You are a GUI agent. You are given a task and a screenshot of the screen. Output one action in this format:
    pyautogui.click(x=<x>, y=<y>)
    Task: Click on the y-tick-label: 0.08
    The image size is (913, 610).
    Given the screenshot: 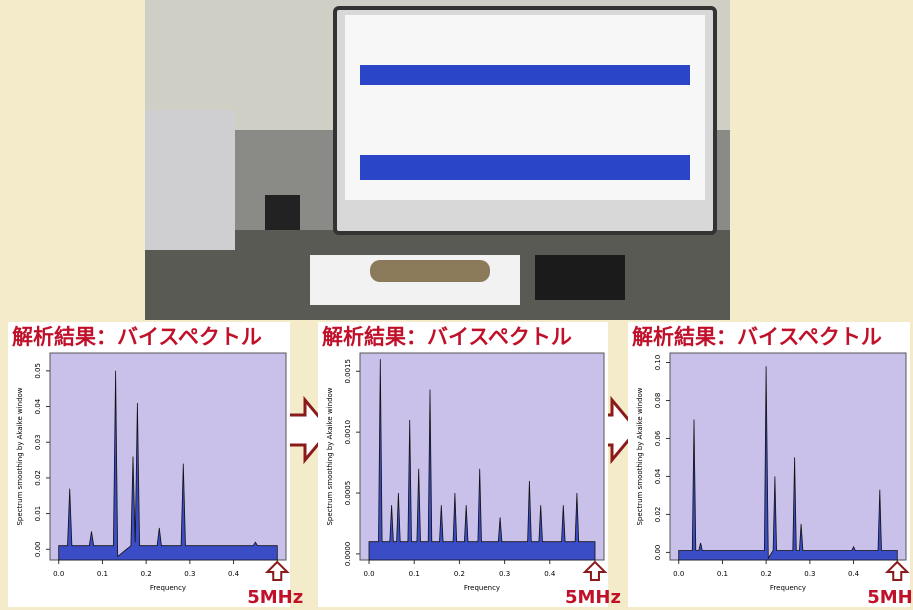 What is the action you would take?
    pyautogui.click(x=658, y=401)
    